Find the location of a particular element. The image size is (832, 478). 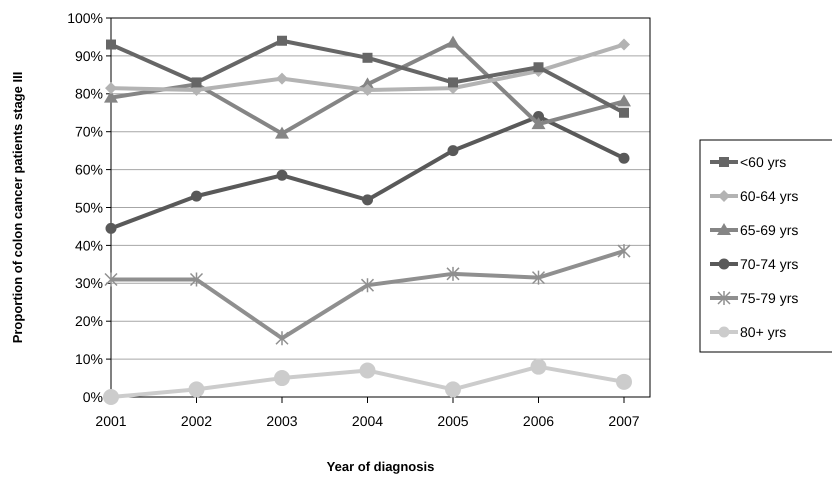

y-tick-label: 90% is located at coordinates (88, 56).